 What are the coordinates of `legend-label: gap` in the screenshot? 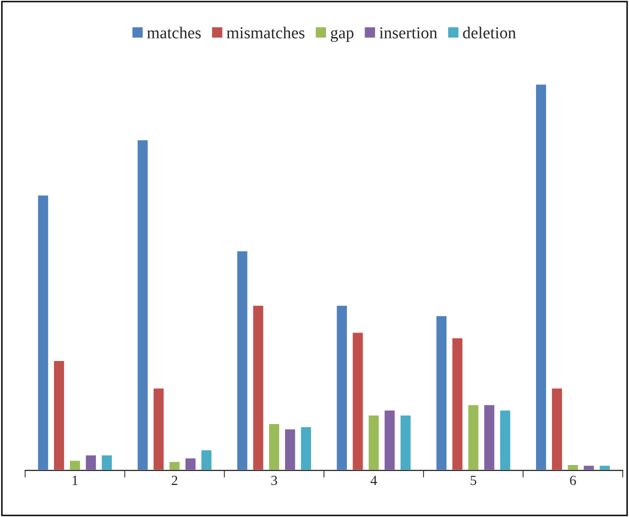 It's located at (342, 36).